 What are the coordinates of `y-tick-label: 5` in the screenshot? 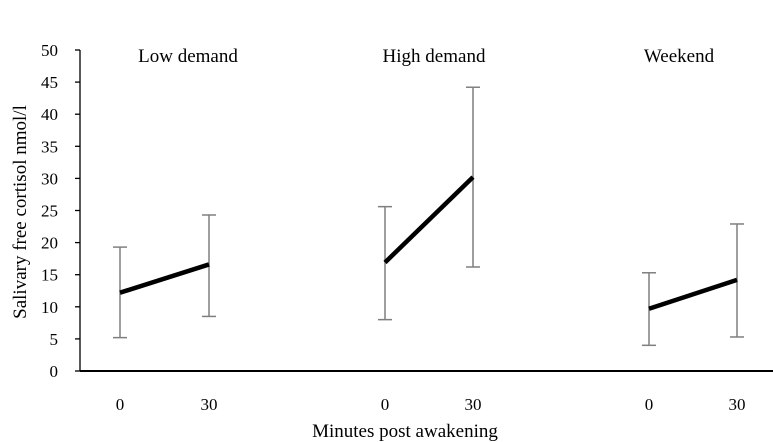 It's located at (54, 339).